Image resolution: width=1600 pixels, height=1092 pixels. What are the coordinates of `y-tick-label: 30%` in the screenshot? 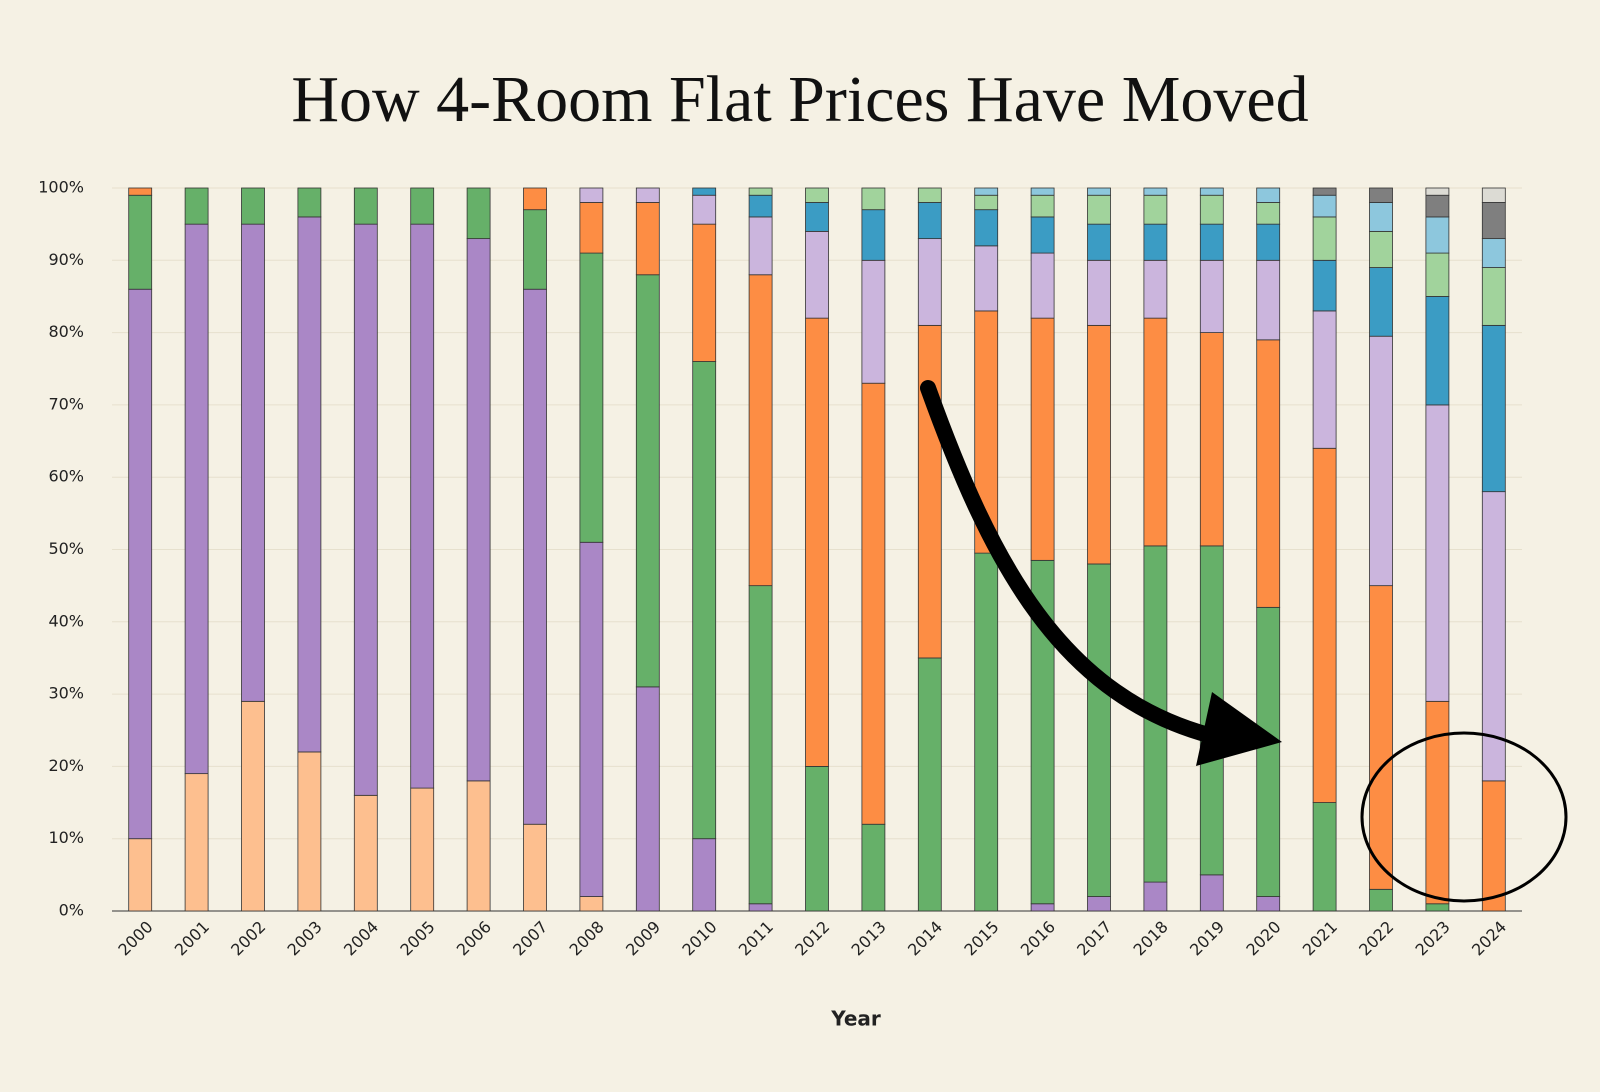 It's located at (66, 693).